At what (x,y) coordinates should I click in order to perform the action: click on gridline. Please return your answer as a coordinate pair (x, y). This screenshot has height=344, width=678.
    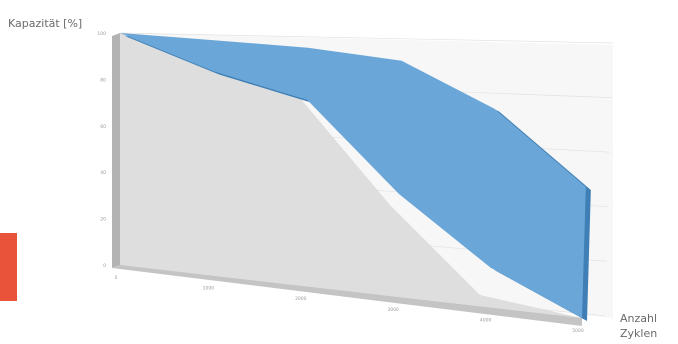
    Looking at the image, I should click on (366, 38).